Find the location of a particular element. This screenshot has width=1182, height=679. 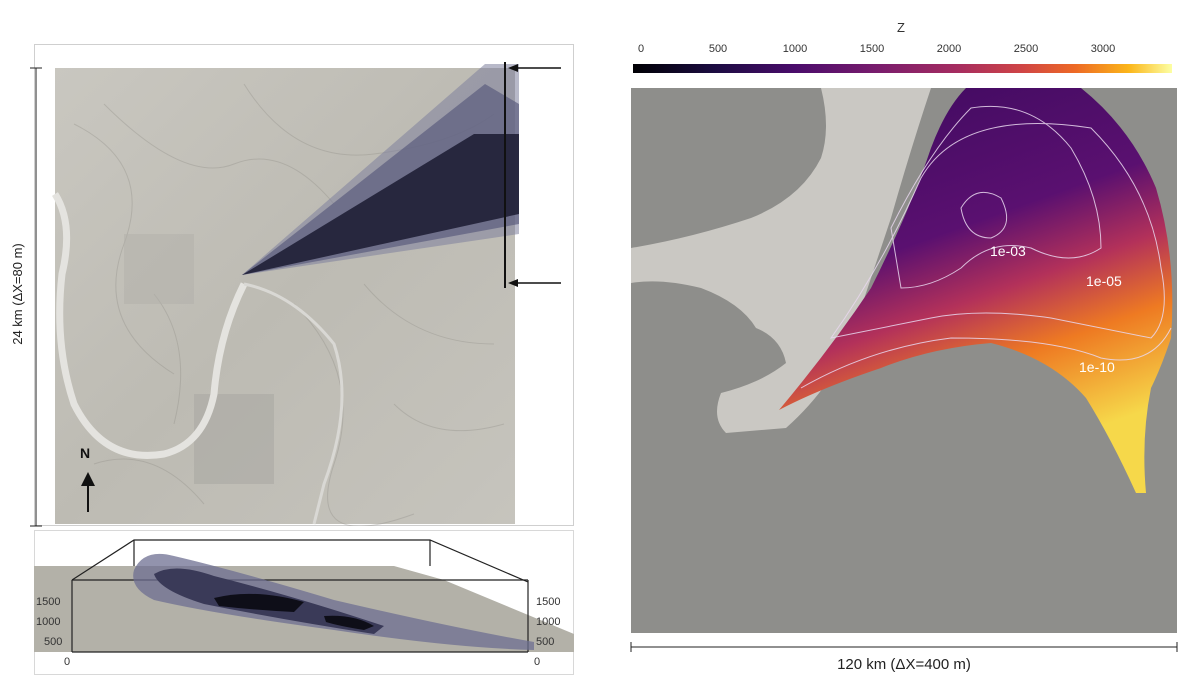

section-left-tick-500: 500 is located at coordinates (53, 642).